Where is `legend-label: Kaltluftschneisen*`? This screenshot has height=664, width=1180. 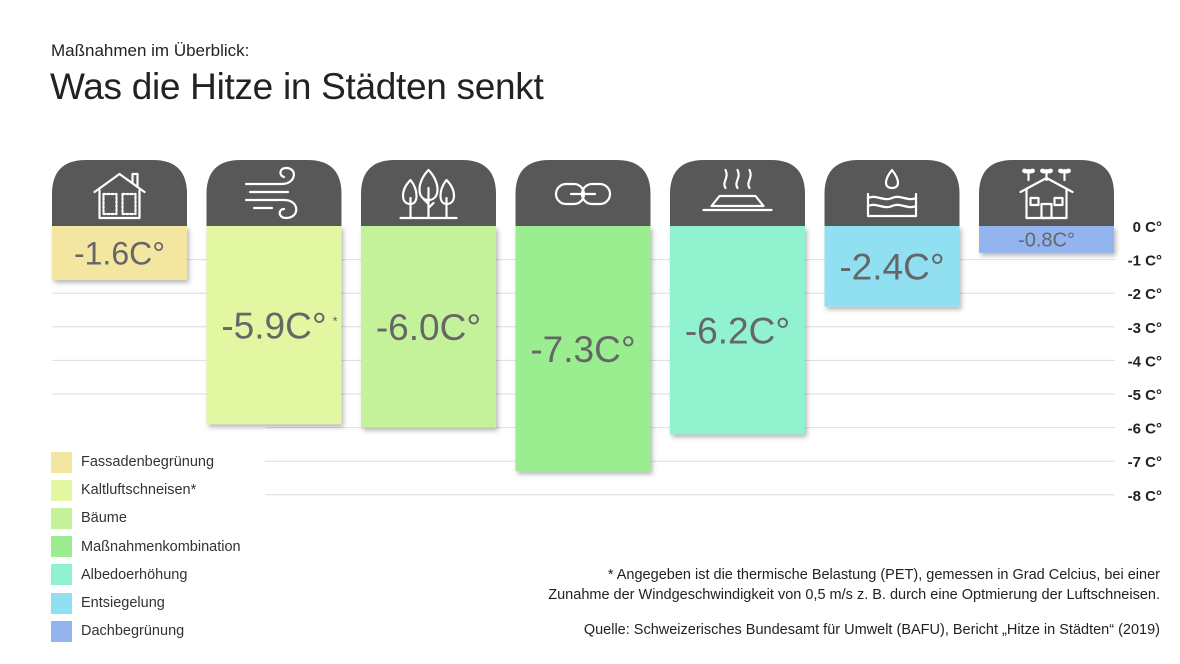
legend-label: Kaltluftschneisen* is located at coordinates (139, 490).